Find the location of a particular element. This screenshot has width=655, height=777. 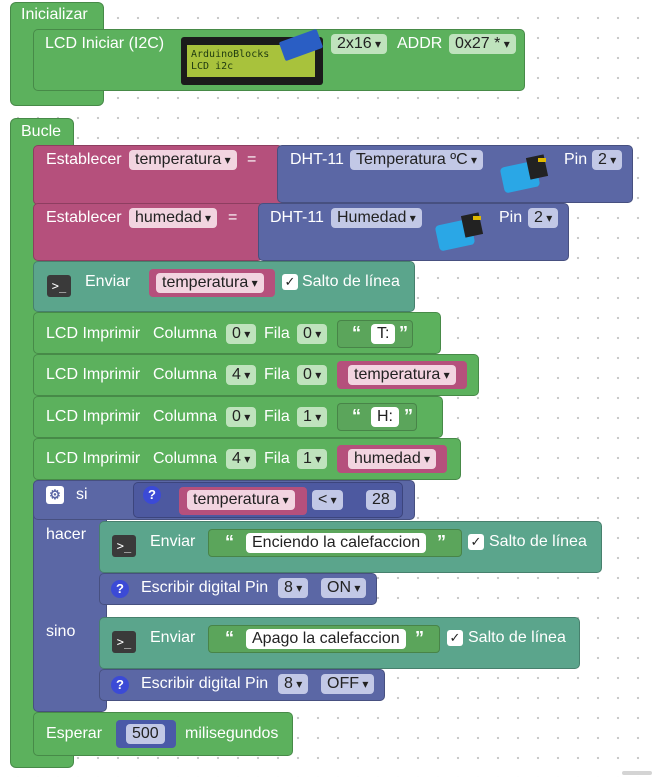

wait-value-input: 500 is located at coordinates (145, 734).